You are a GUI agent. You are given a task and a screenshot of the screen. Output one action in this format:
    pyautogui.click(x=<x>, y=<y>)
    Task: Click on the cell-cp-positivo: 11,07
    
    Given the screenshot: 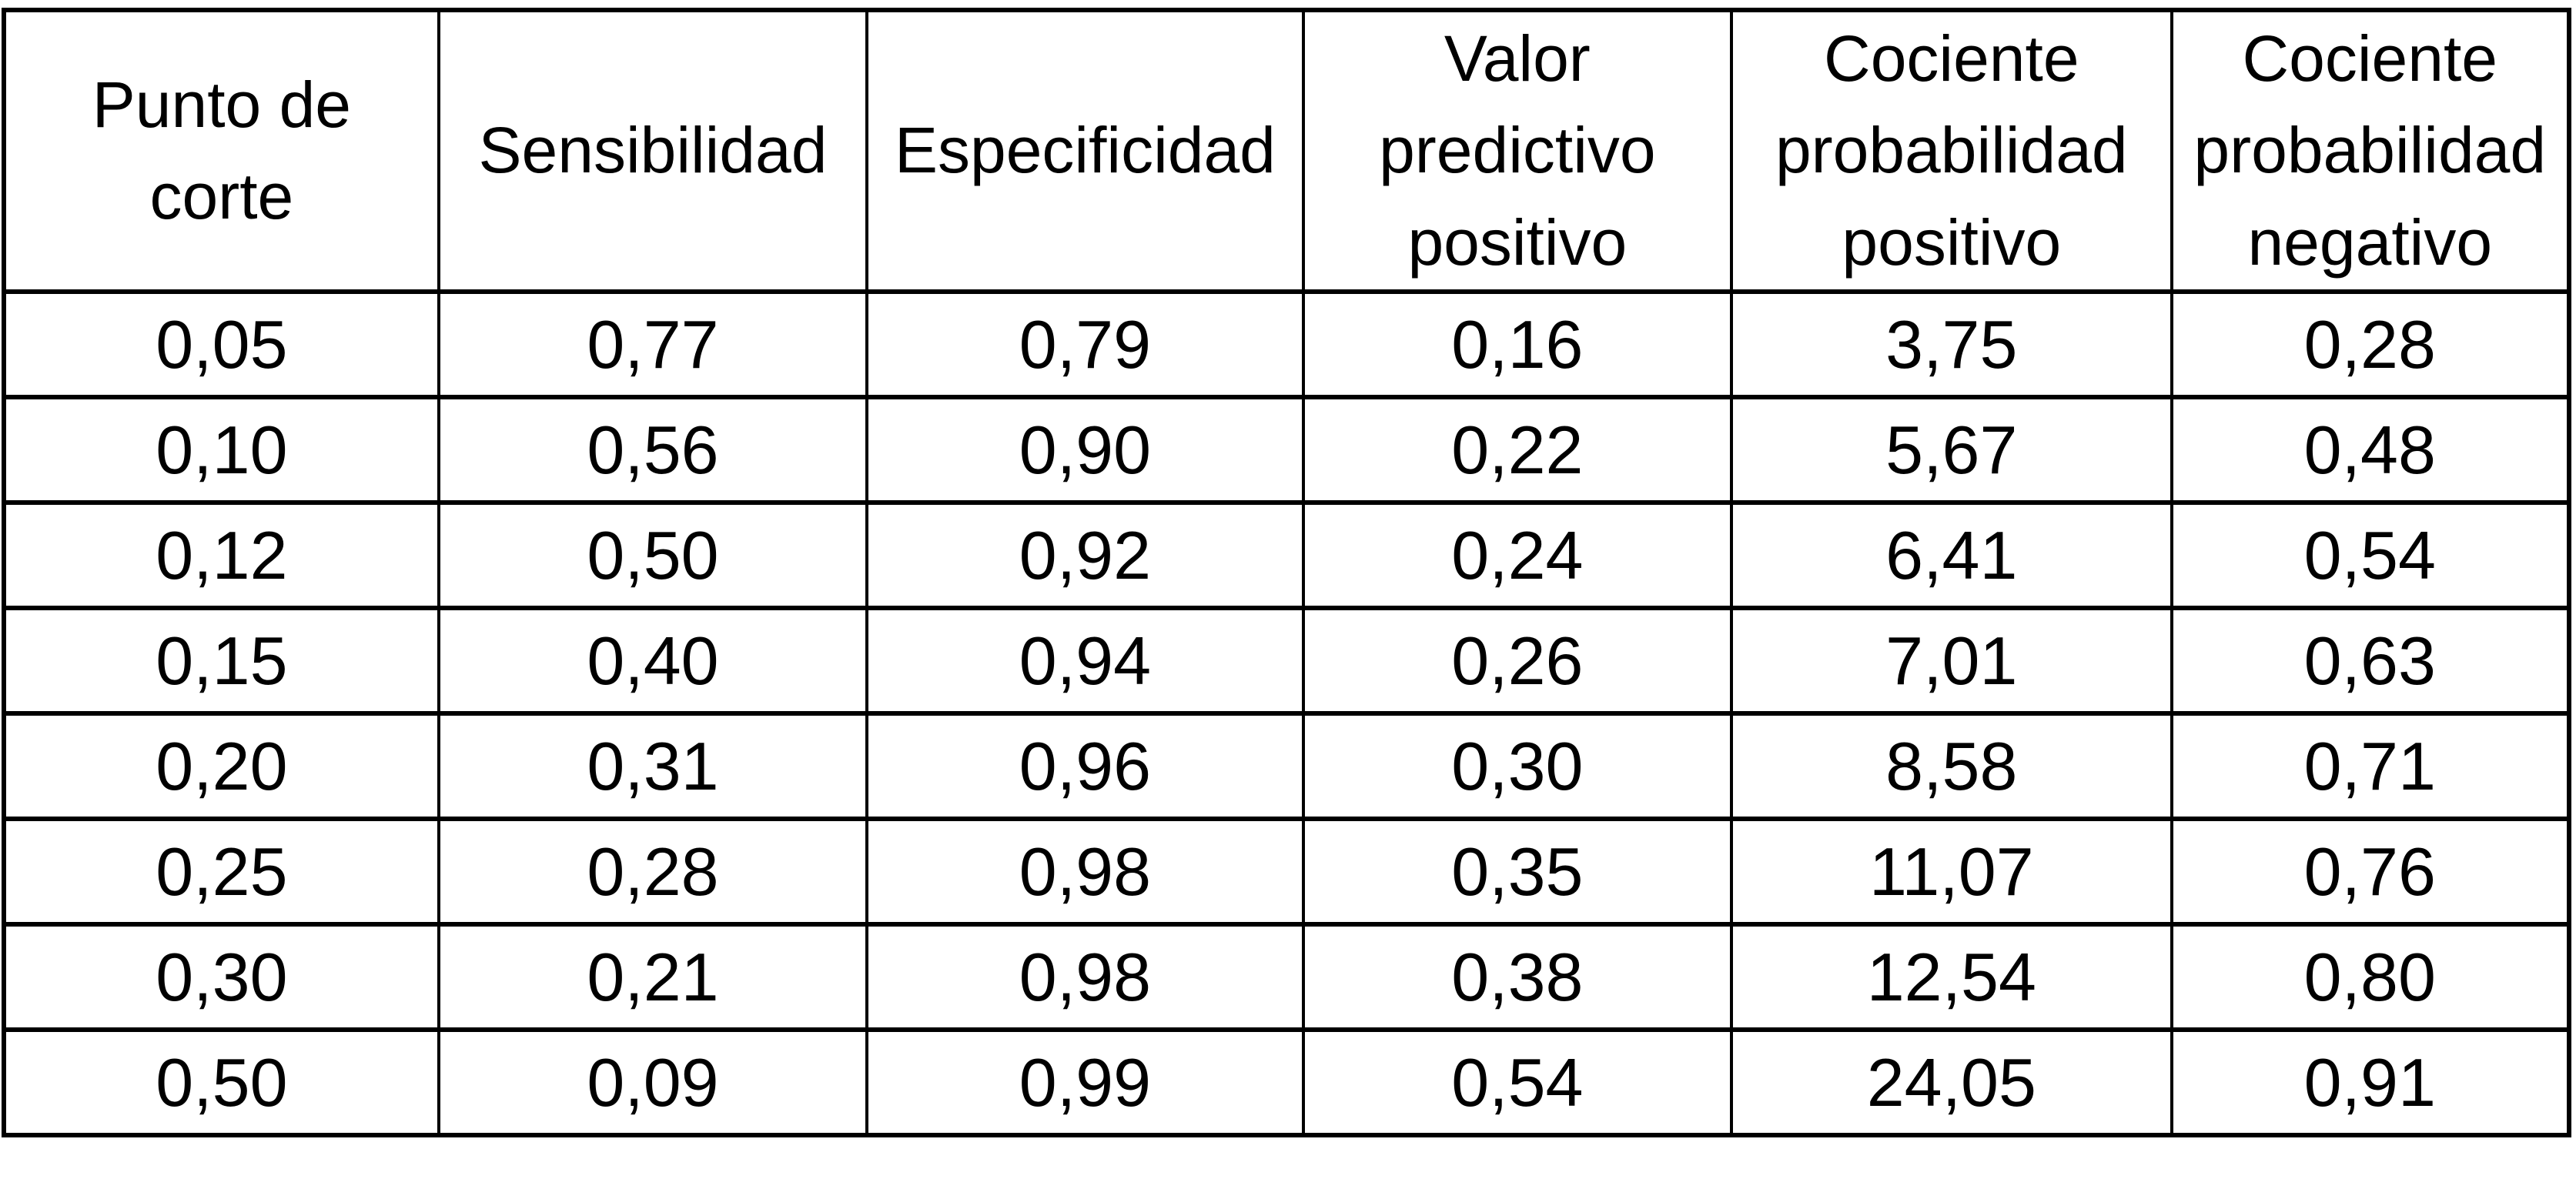 What is the action you would take?
    pyautogui.click(x=1952, y=872)
    